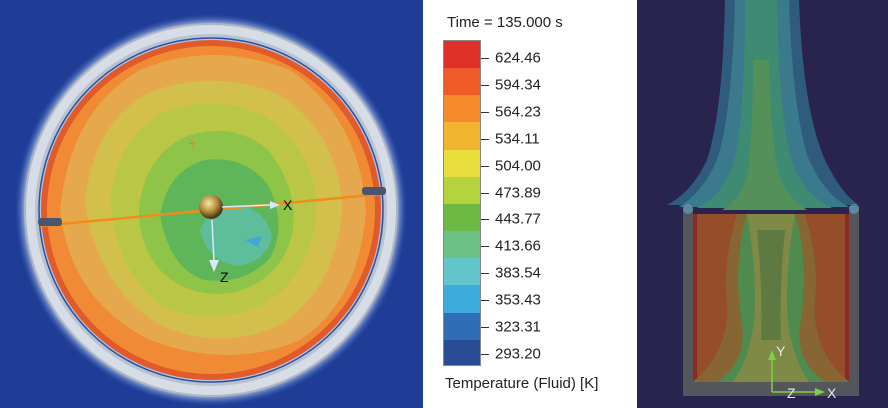  What do you see at coordinates (791, 393) in the screenshot?
I see `rv-z-axis-label: Z` at bounding box center [791, 393].